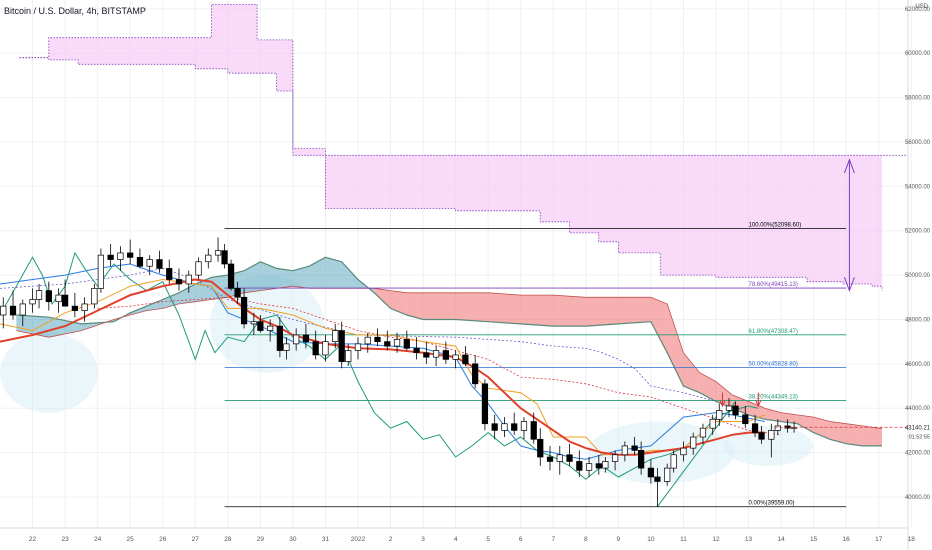 This screenshot has width=932, height=550. I want to click on arrow-head-down, so click(849, 285).